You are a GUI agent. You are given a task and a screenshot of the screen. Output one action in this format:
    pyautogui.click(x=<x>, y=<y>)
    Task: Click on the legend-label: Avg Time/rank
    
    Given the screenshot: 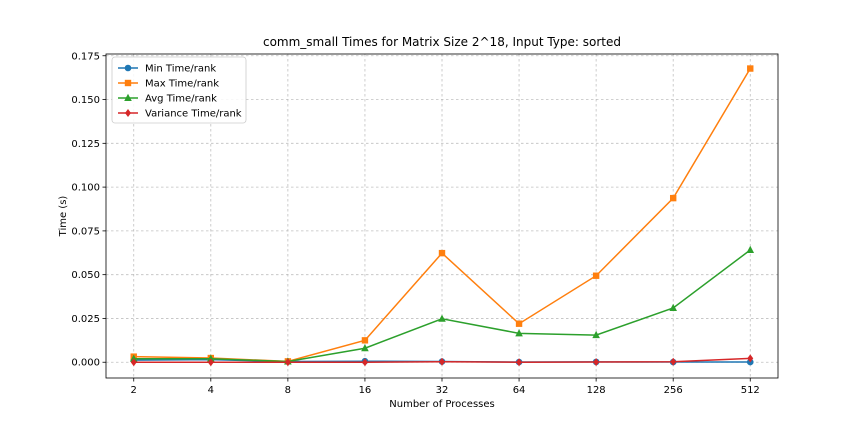 What is the action you would take?
    pyautogui.click(x=181, y=99)
    